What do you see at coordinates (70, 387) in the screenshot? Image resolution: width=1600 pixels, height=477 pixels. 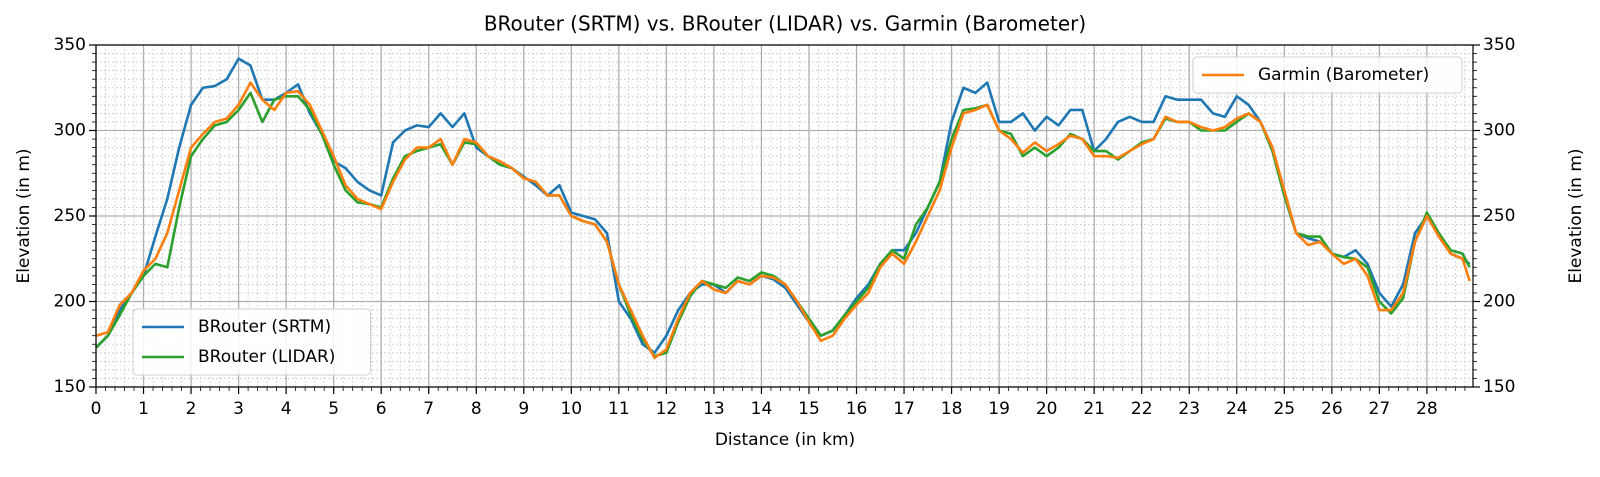 I see `y-tick-label: 150` at bounding box center [70, 387].